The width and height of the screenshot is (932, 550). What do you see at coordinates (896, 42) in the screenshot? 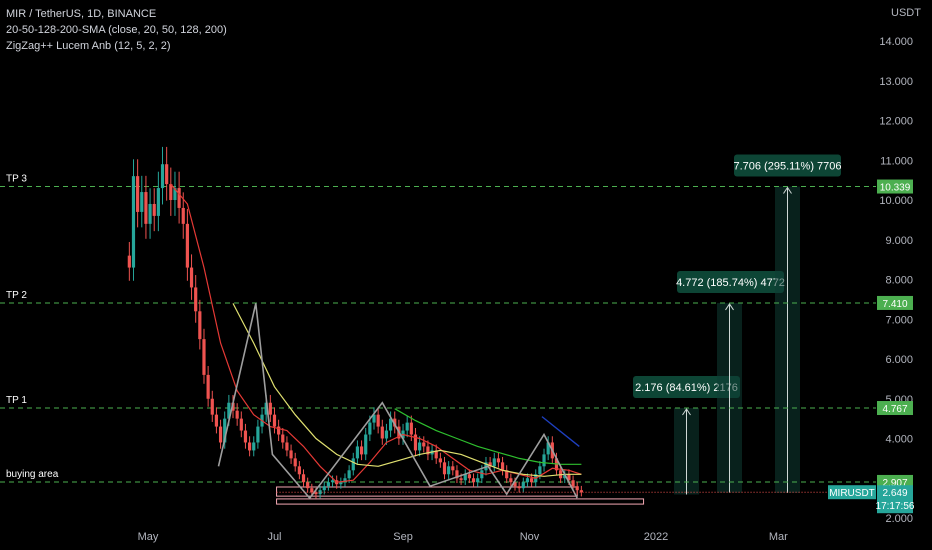
I see `price-tick-label: 14.000` at bounding box center [896, 42].